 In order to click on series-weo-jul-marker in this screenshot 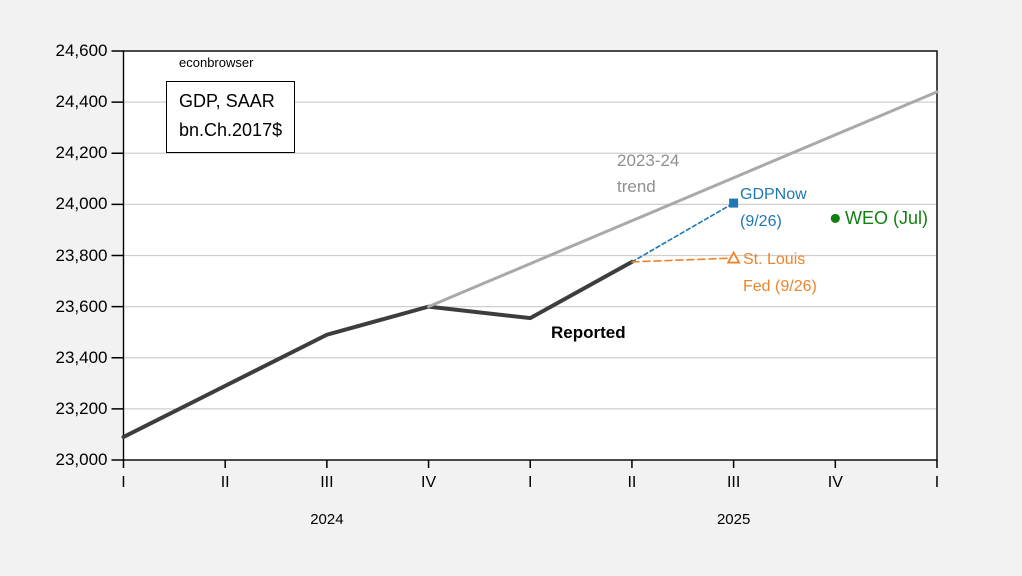, I will do `click(835, 218)`.